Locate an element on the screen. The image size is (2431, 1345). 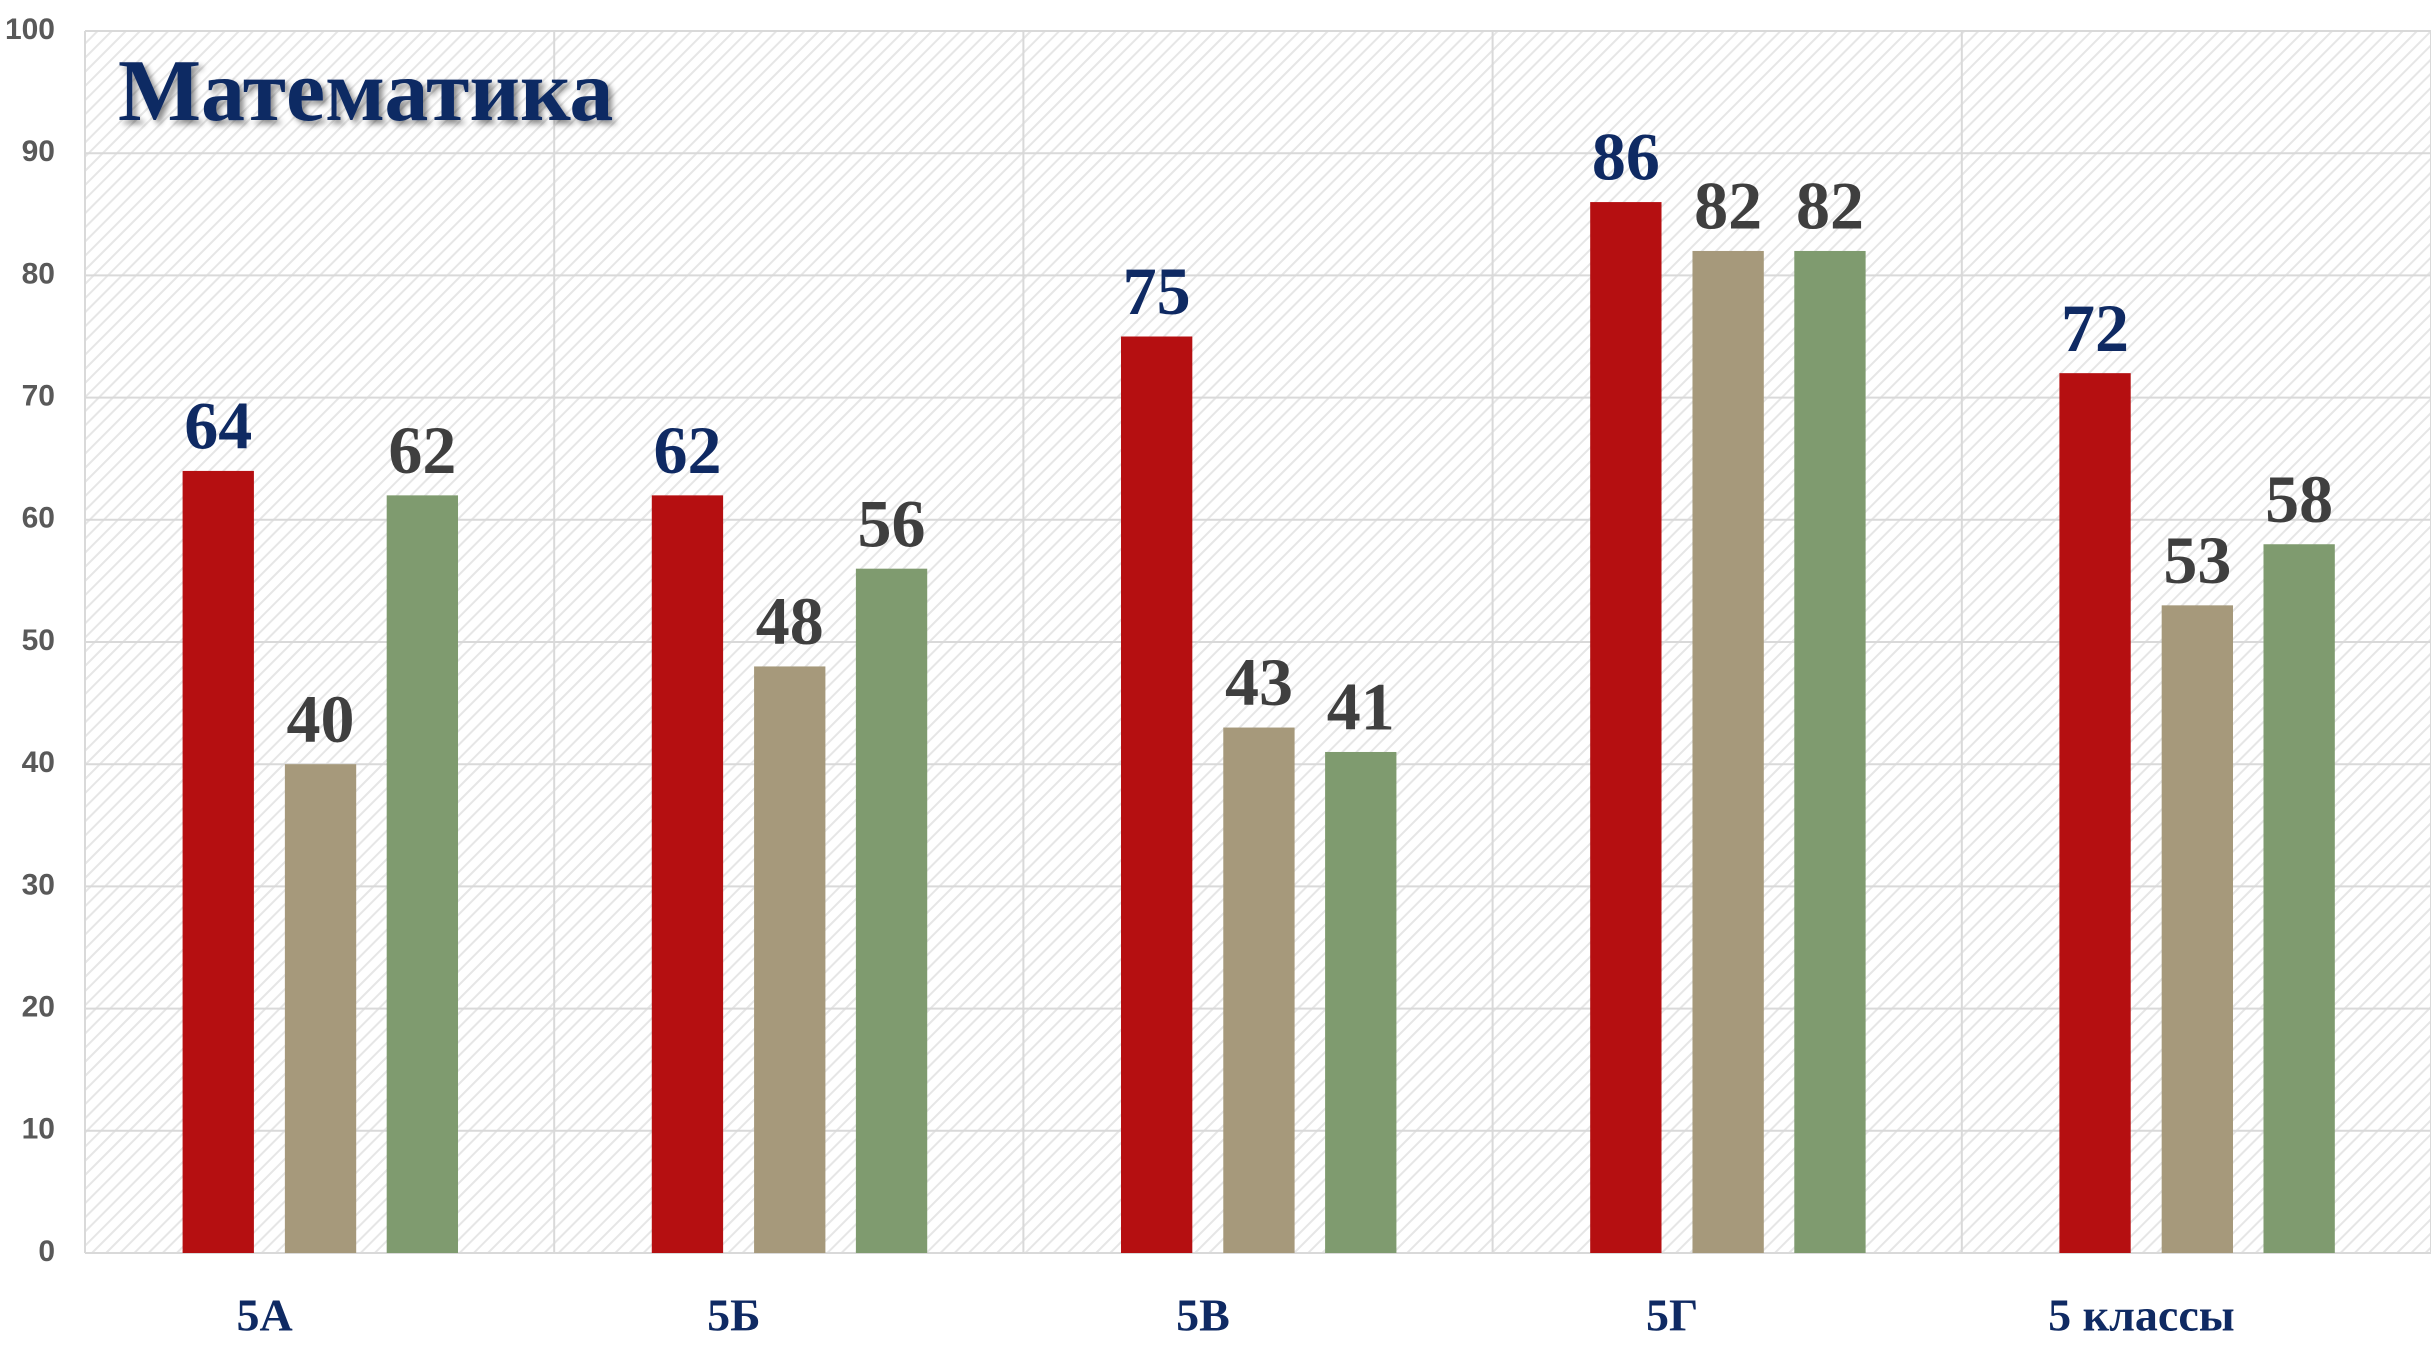
y-tick-label: 0 is located at coordinates (46, 1251).